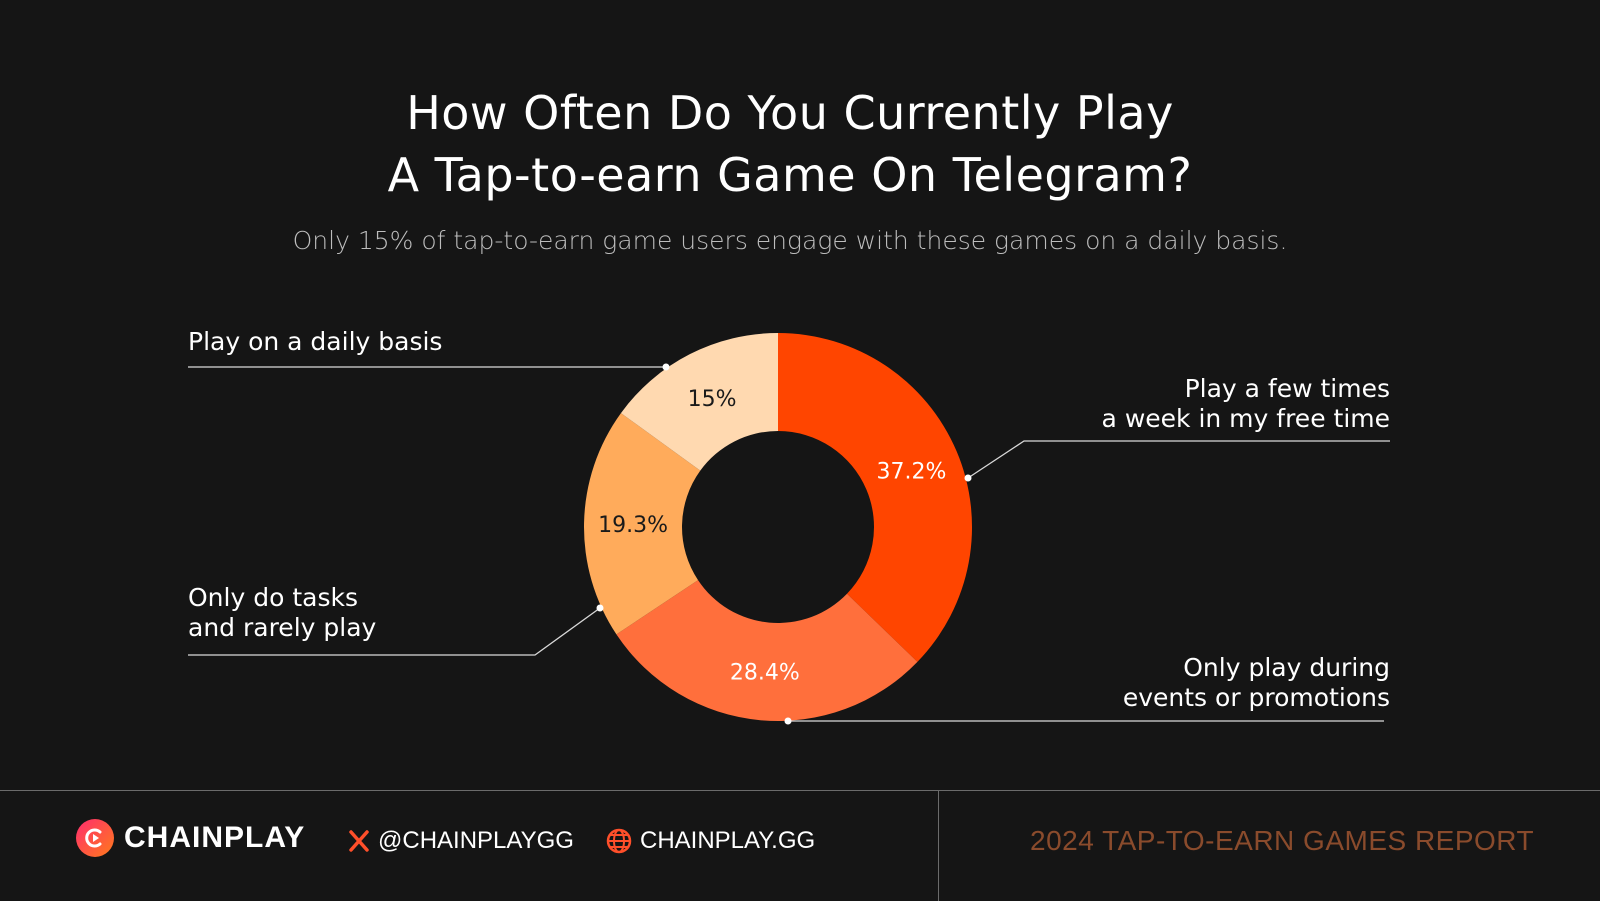 The image size is (1600, 901). I want to click on leader-weekly-dot, so click(968, 478).